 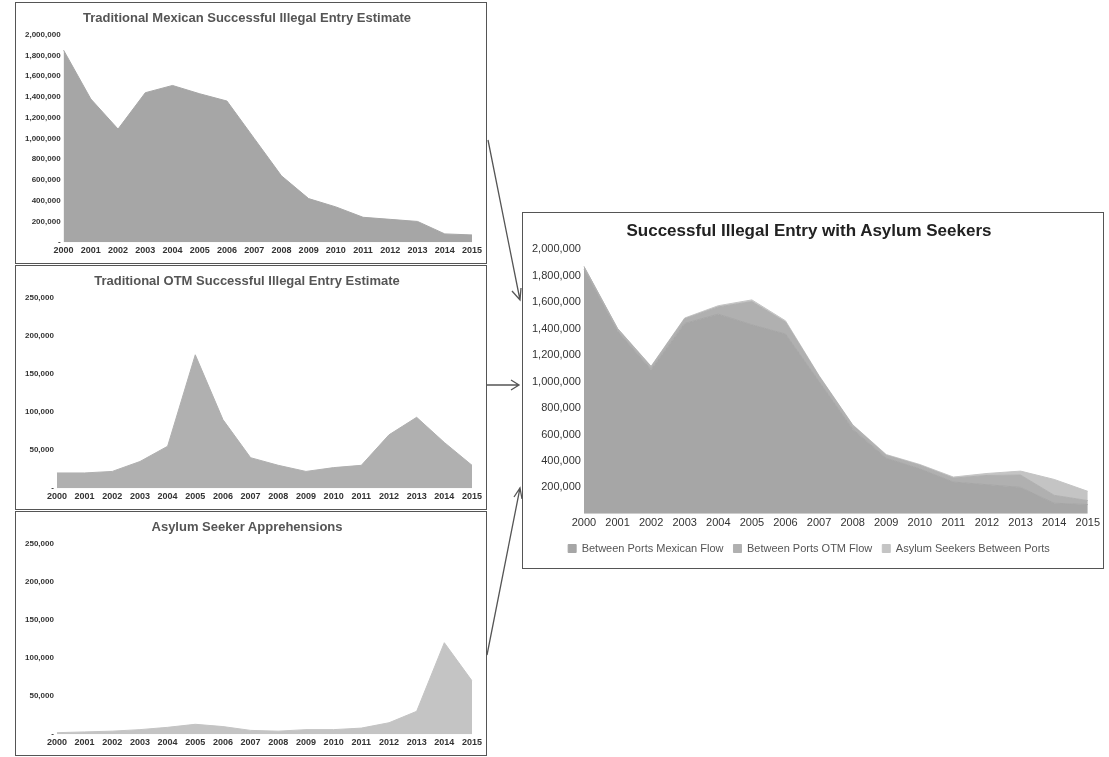 I want to click on chart-title: Asylum Seeker Apprehensions, so click(x=247, y=527).